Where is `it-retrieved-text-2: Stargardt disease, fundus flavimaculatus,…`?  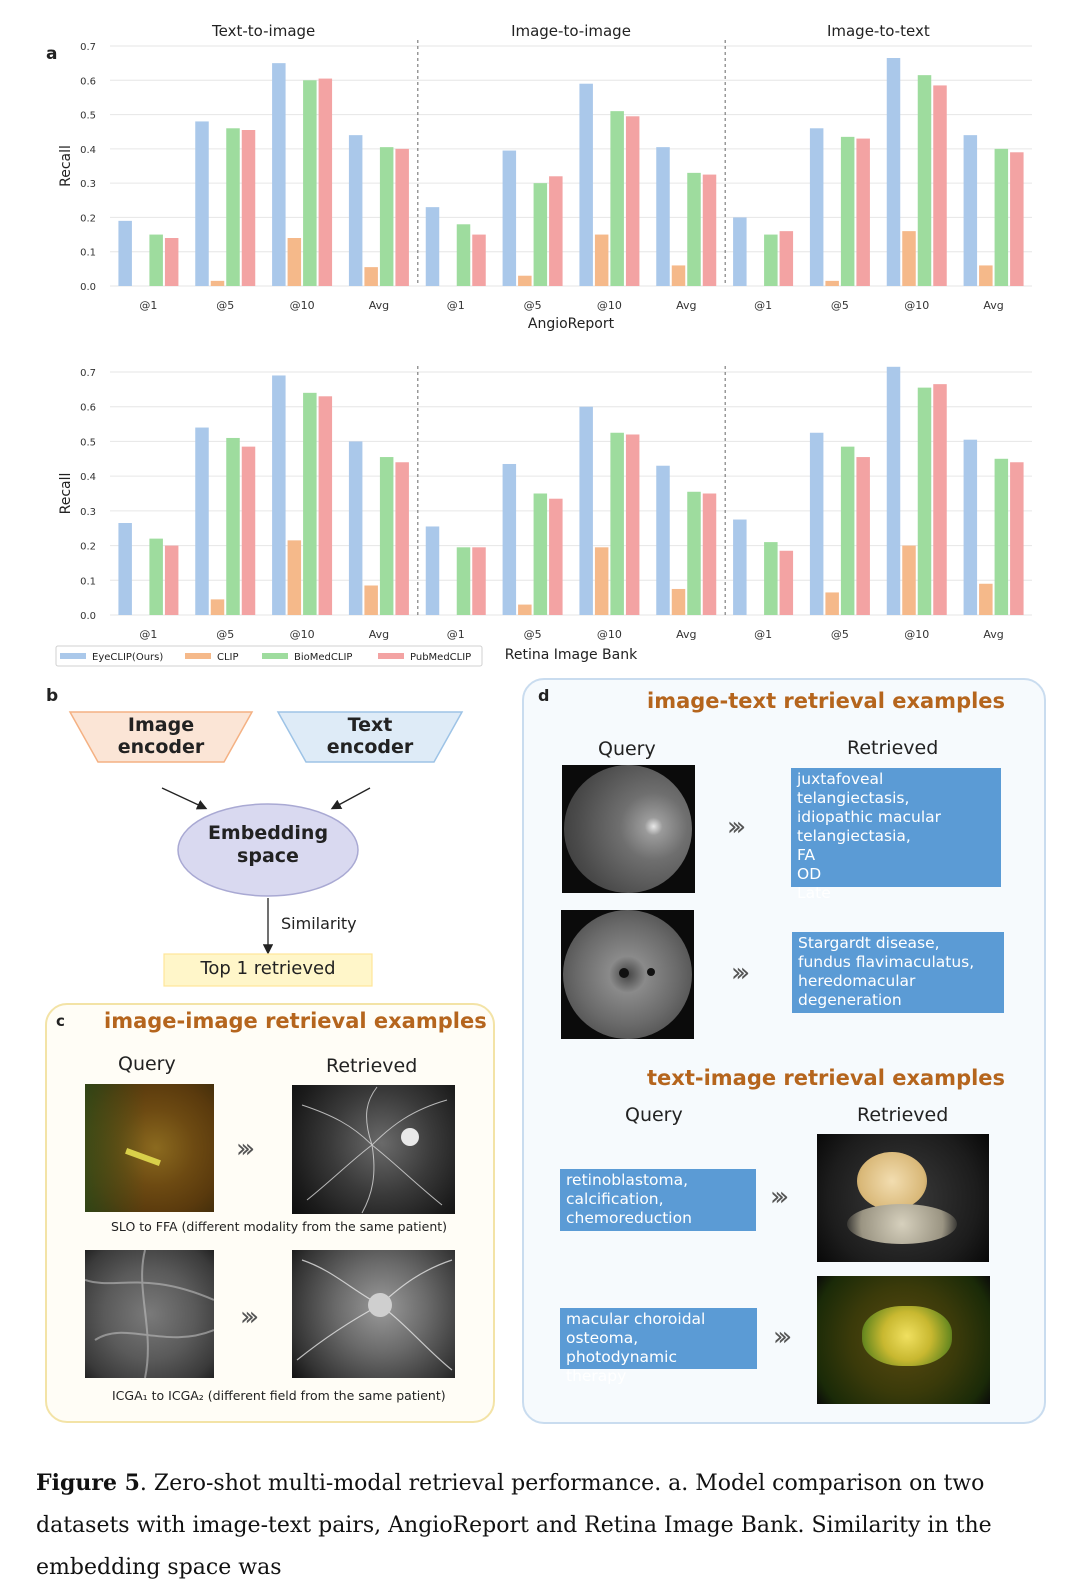
it-retrieved-text-2: Stargardt disease, fundus flavimaculatus,… is located at coordinates (898, 972).